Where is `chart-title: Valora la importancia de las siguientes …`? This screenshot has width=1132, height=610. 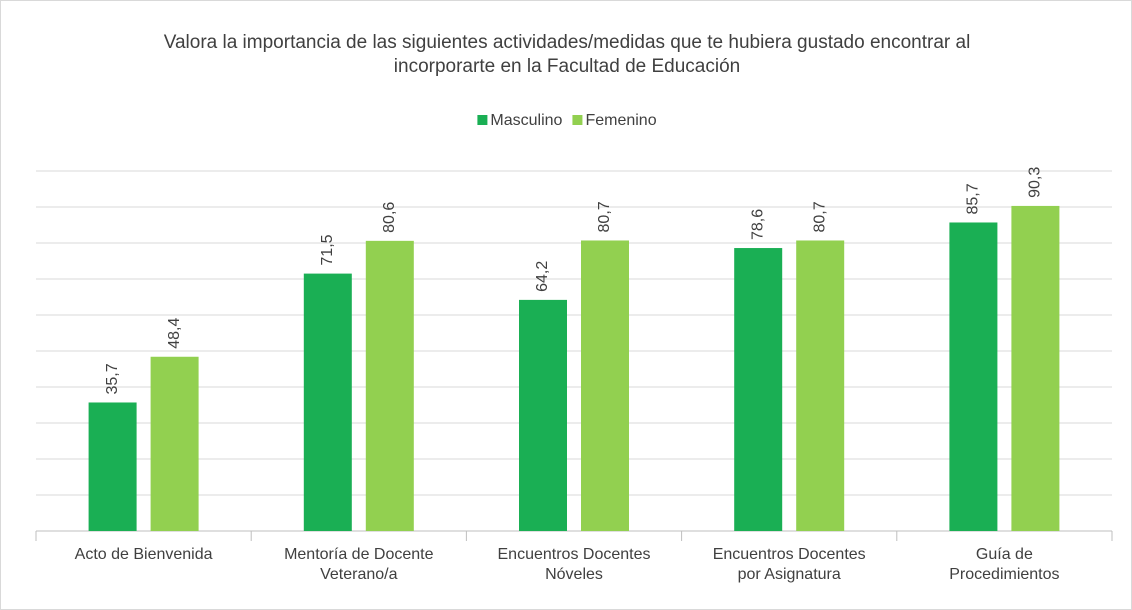
chart-title: Valora la importancia de las siguientes … is located at coordinates (567, 54).